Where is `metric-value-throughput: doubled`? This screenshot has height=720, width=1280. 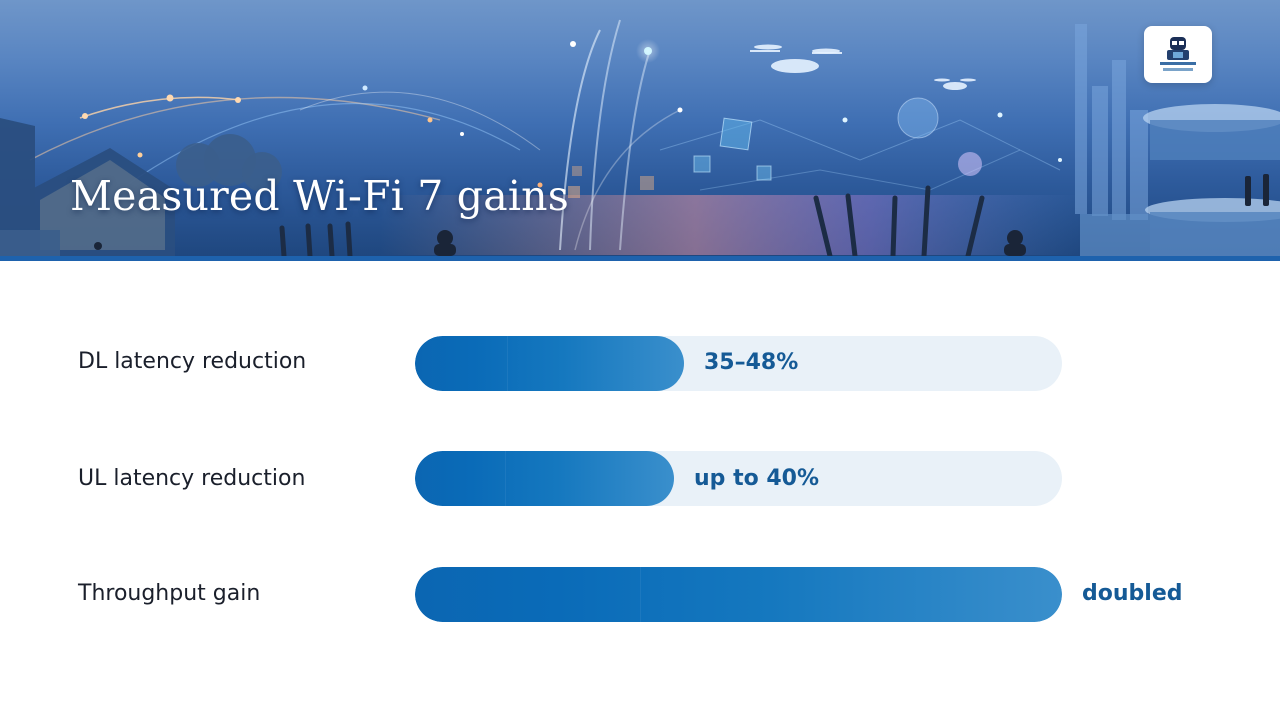
metric-value-throughput: doubled is located at coordinates (1132, 593).